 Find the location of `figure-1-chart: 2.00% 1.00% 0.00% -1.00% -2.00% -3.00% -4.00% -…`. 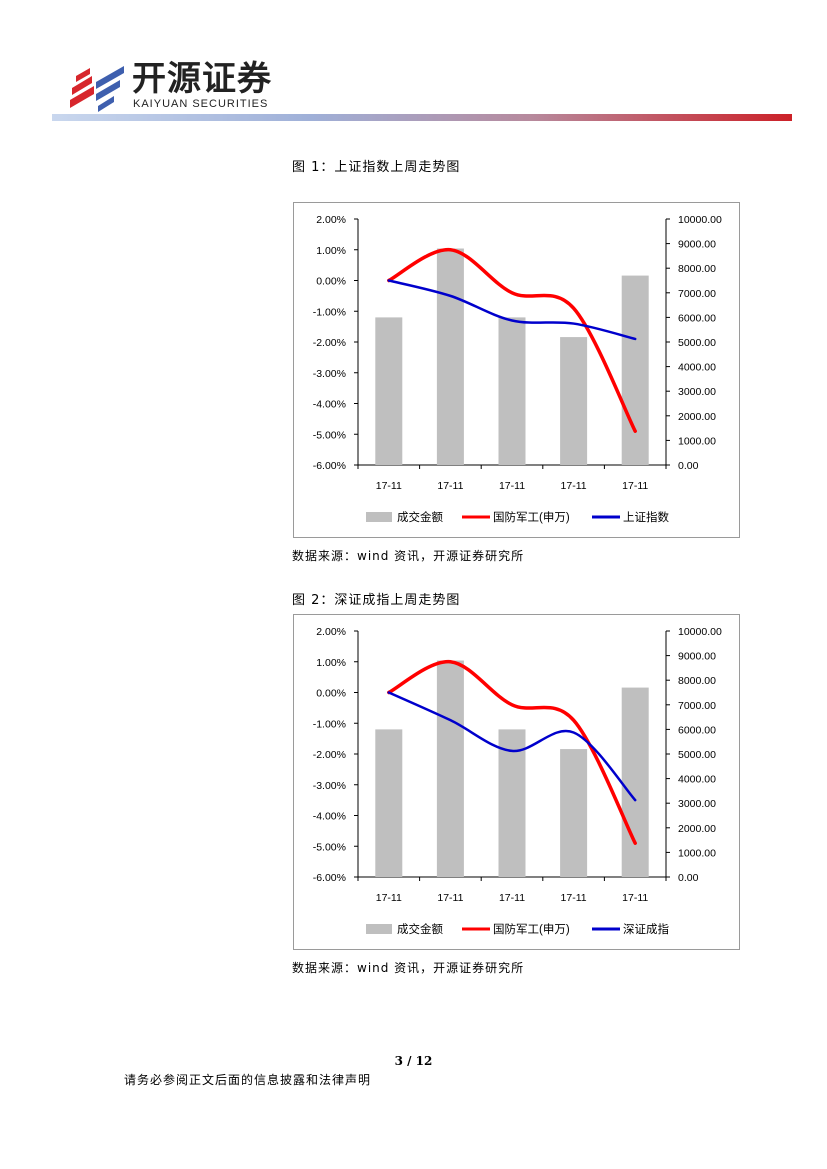

figure-1-chart: 2.00% 1.00% 0.00% -1.00% -2.00% -3.00% -4.00% -… is located at coordinates (517, 369).